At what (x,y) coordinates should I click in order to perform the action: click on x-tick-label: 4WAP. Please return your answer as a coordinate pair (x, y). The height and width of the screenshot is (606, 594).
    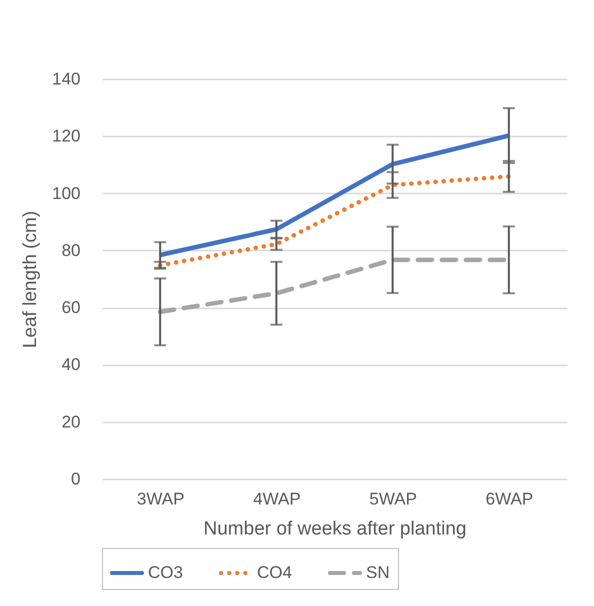
    Looking at the image, I should click on (277, 499).